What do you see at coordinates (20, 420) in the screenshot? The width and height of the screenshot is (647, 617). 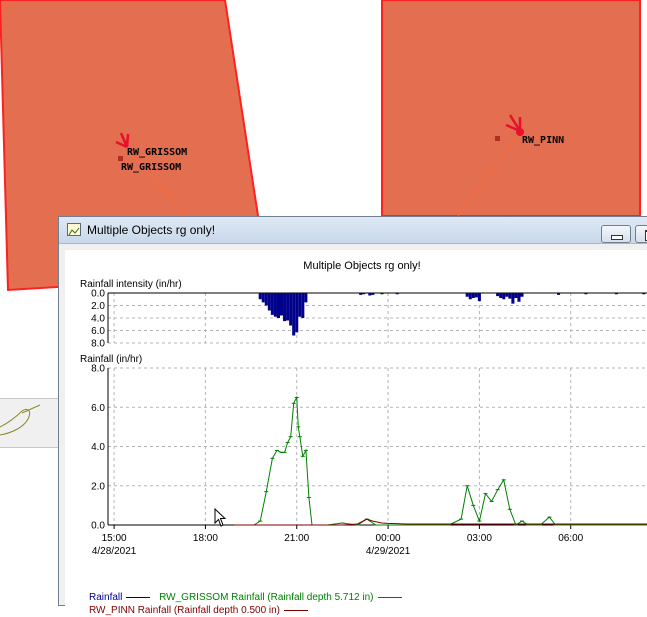 I see `side-panel-thumbnail` at bounding box center [20, 420].